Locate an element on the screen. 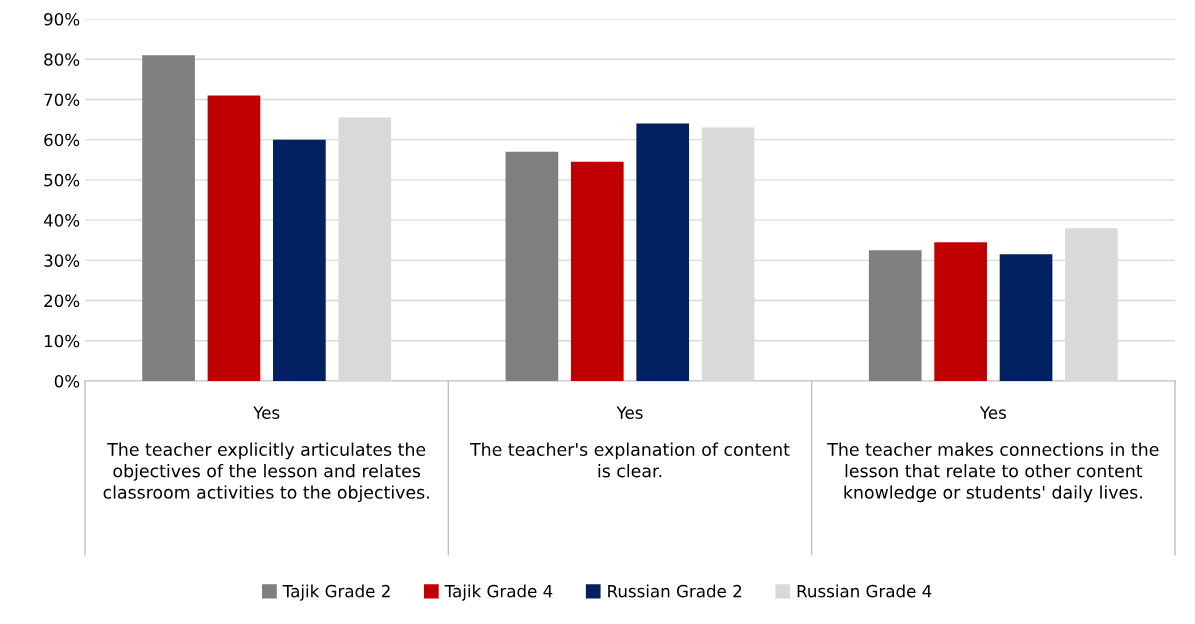 The width and height of the screenshot is (1195, 624). legend-label: Tajik Grade 2 is located at coordinates (336, 592).